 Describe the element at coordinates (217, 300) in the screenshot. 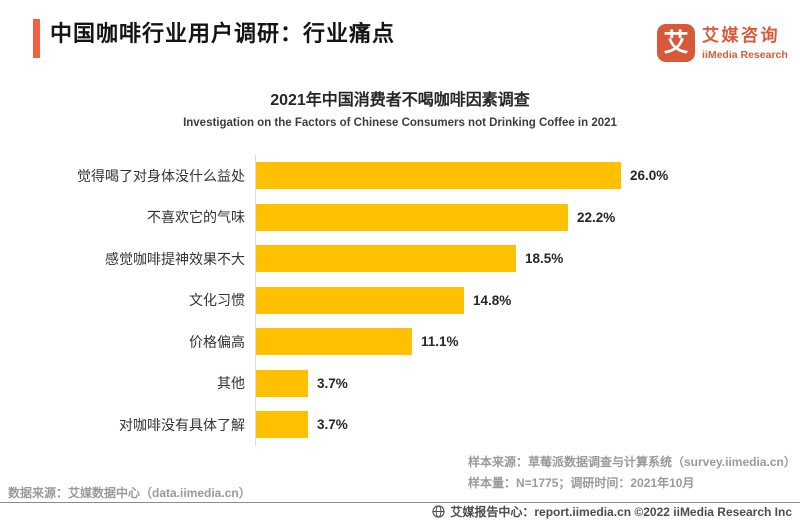

I see `category-label: 文化习惯` at that location.